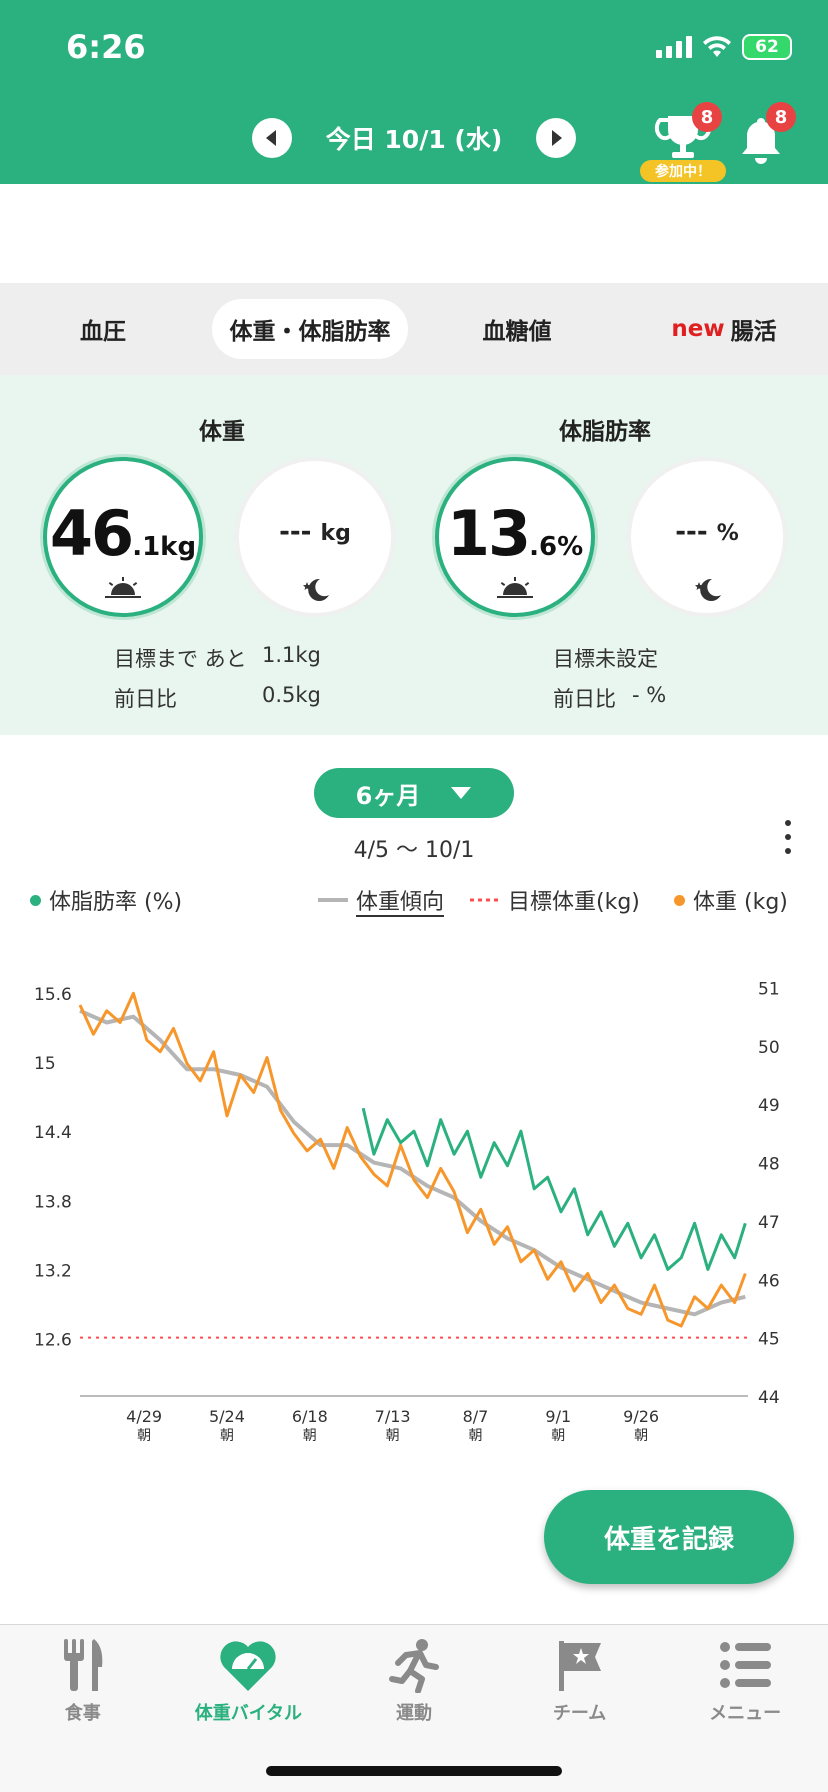 The height and width of the screenshot is (1792, 828). I want to click on next-day-button, so click(556, 138).